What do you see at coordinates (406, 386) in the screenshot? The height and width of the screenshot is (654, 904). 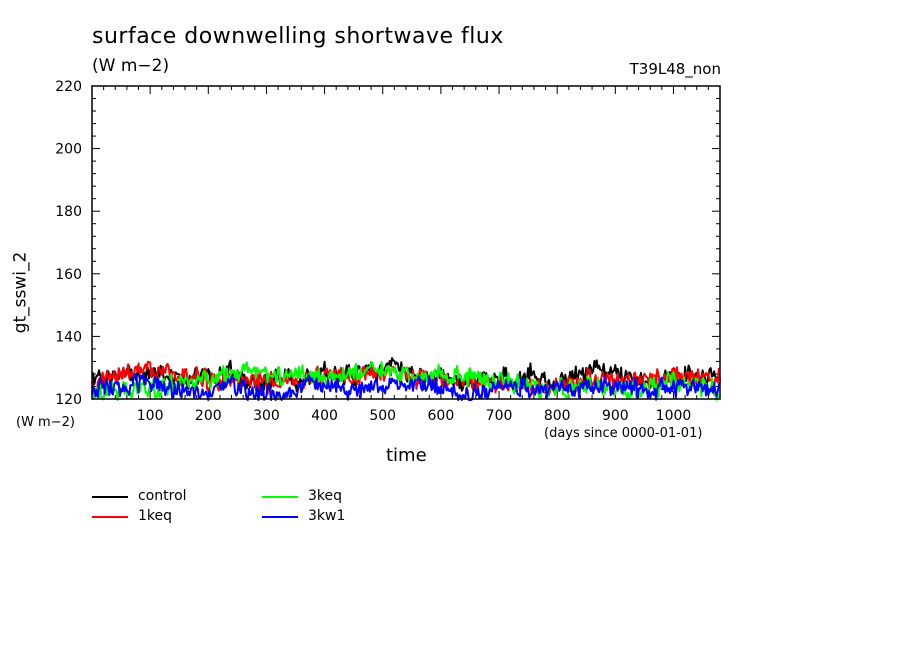 I see `series-line-3kw1` at bounding box center [406, 386].